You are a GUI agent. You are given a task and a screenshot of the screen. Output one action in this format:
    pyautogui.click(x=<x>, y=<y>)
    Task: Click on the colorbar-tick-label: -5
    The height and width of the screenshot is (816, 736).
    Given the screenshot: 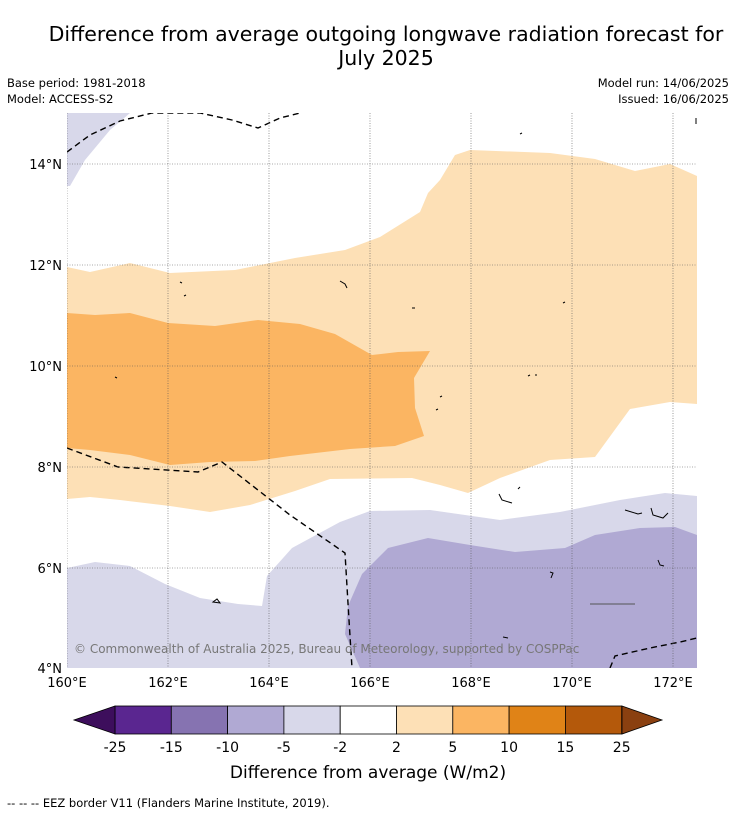 What is the action you would take?
    pyautogui.click(x=284, y=748)
    